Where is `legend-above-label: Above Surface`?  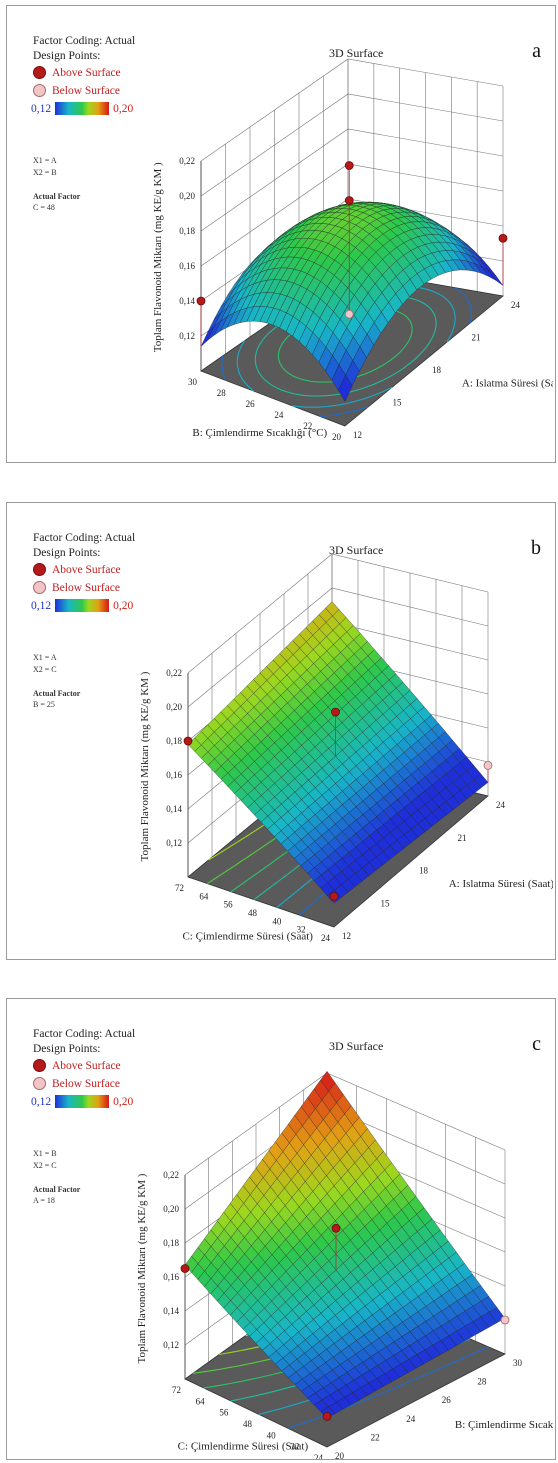
legend-above-label: Above Surface is located at coordinates (86, 72).